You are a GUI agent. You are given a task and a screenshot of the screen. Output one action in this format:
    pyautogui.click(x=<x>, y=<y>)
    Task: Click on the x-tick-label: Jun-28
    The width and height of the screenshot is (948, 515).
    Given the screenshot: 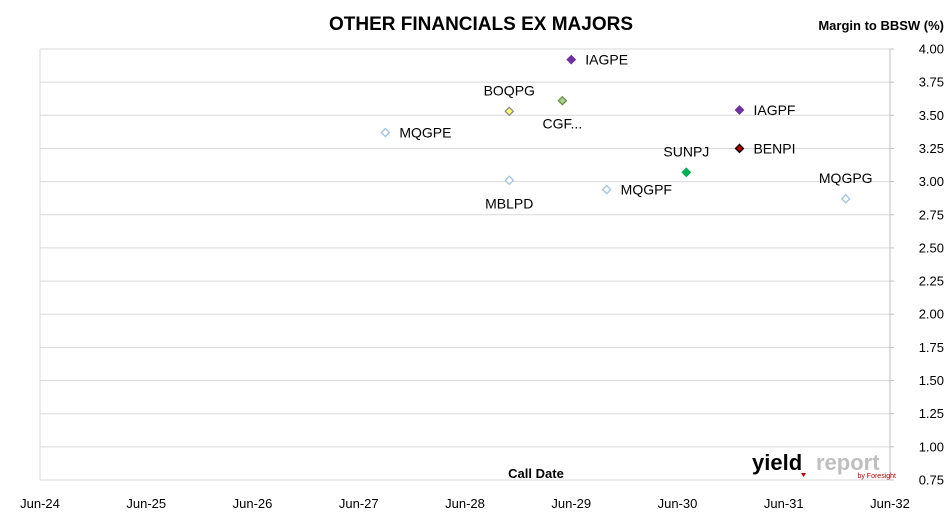 What is the action you would take?
    pyautogui.click(x=465, y=503)
    